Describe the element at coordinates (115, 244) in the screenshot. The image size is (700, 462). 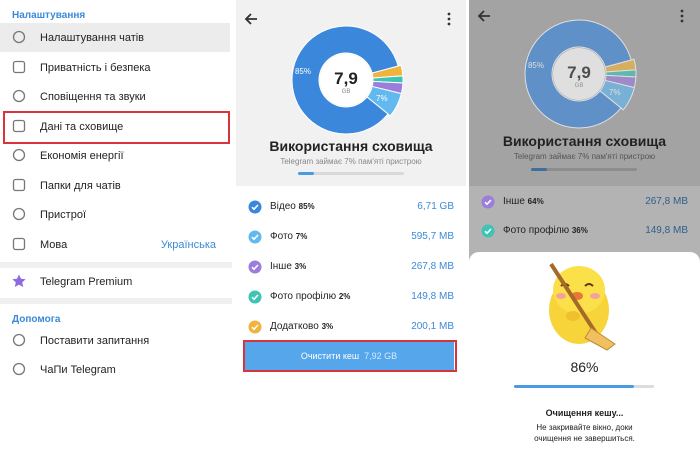
I see `settings-row: Мова Українська` at that location.